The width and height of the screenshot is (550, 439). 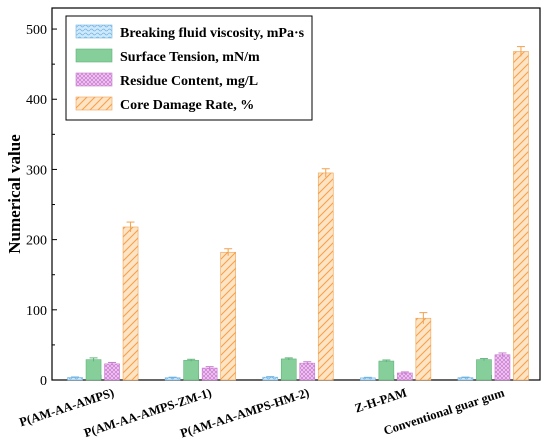 What do you see at coordinates (187, 105) in the screenshot?
I see `legend-label: Core Damage Rate, %` at bounding box center [187, 105].